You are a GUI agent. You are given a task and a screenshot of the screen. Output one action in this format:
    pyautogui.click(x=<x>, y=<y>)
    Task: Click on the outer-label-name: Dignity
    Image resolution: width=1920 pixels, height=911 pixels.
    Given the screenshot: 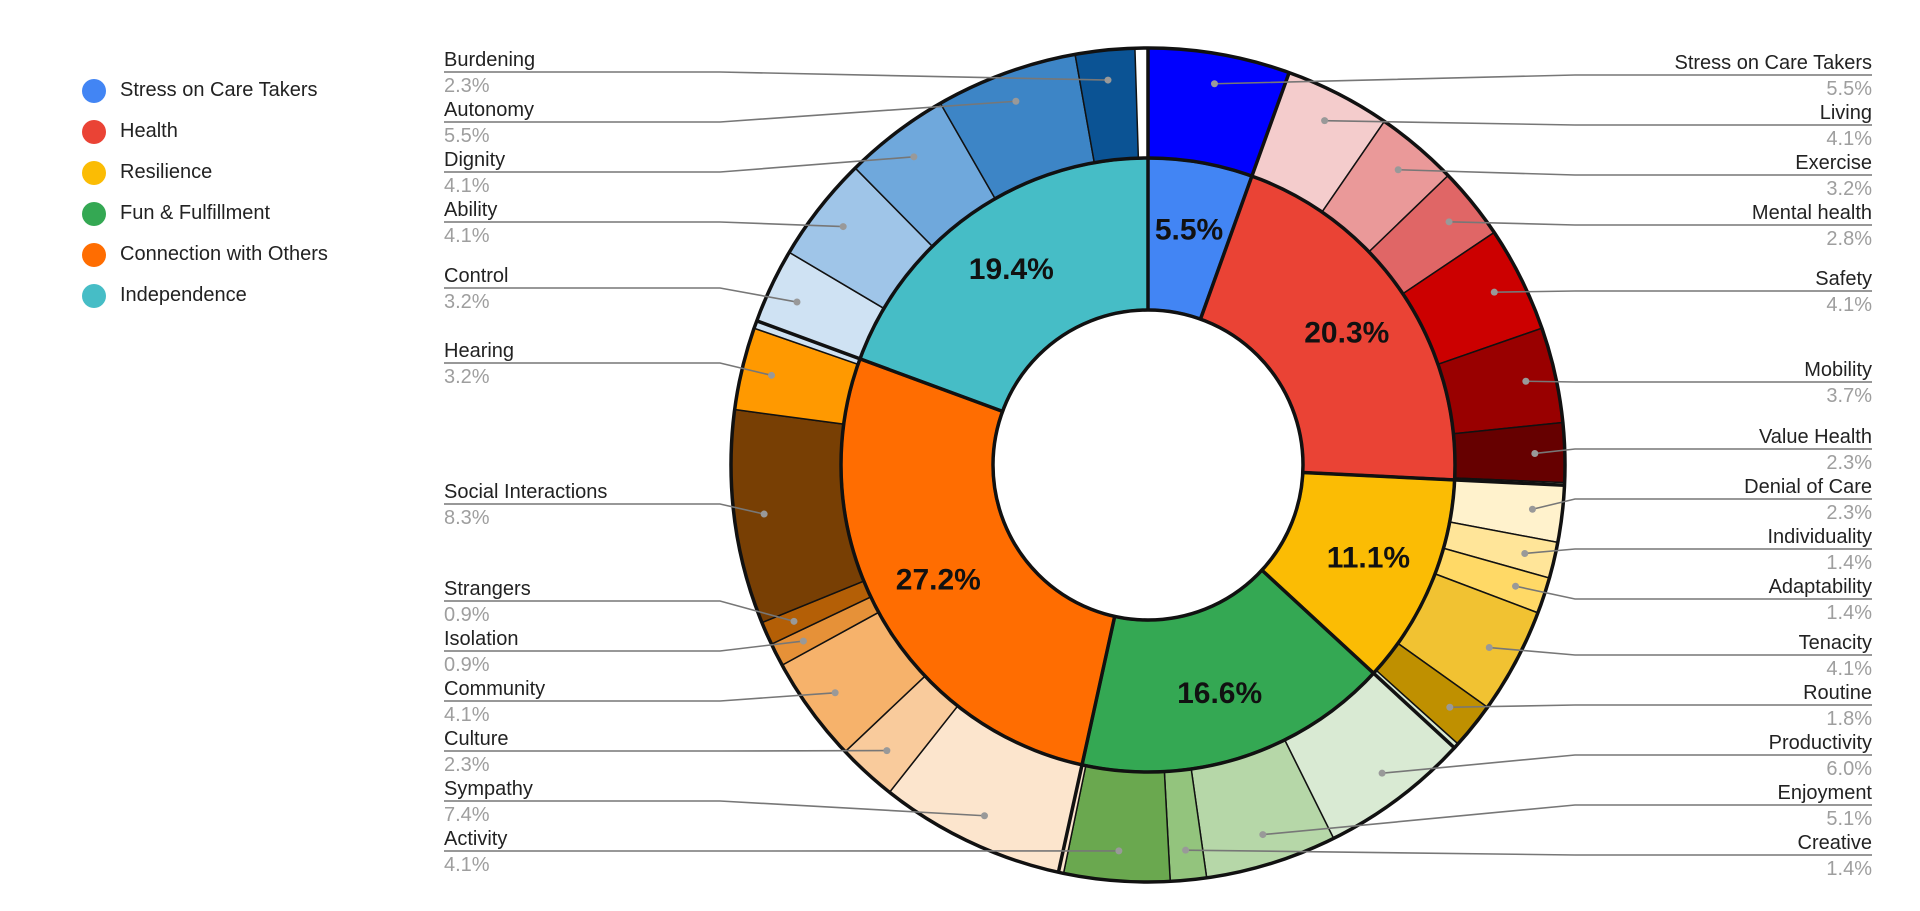 What is the action you would take?
    pyautogui.click(x=474, y=160)
    